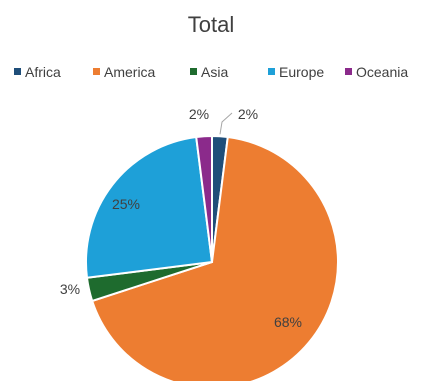 Image resolution: width=422 pixels, height=381 pixels. I want to click on data-label-oceania: 2%, so click(199, 114).